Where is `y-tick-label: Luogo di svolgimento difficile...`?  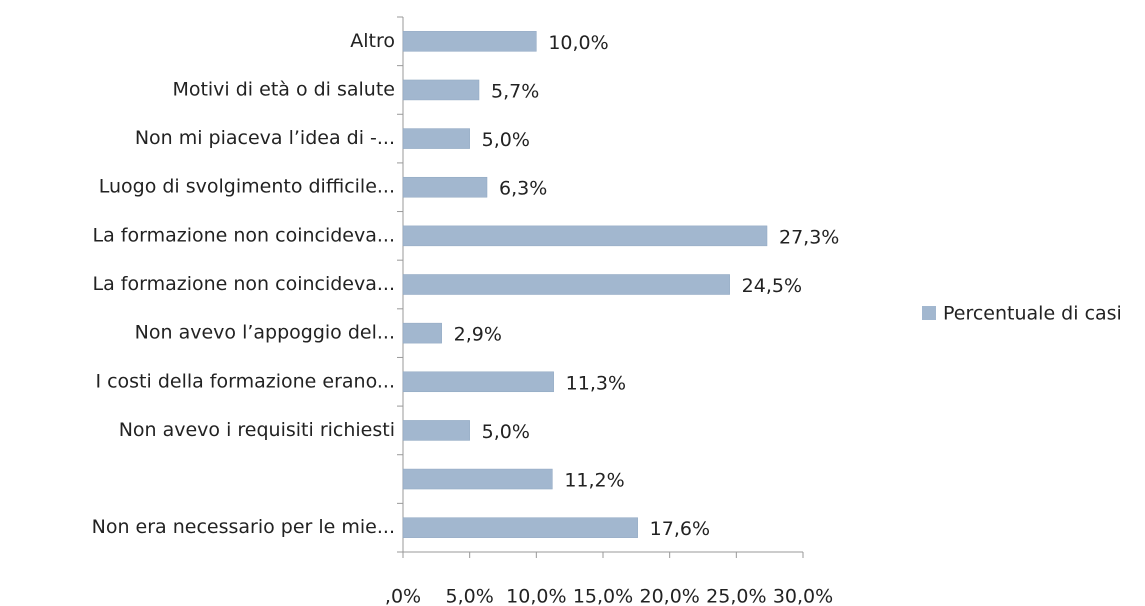 y-tick-label: Luogo di svolgimento difficile... is located at coordinates (247, 187).